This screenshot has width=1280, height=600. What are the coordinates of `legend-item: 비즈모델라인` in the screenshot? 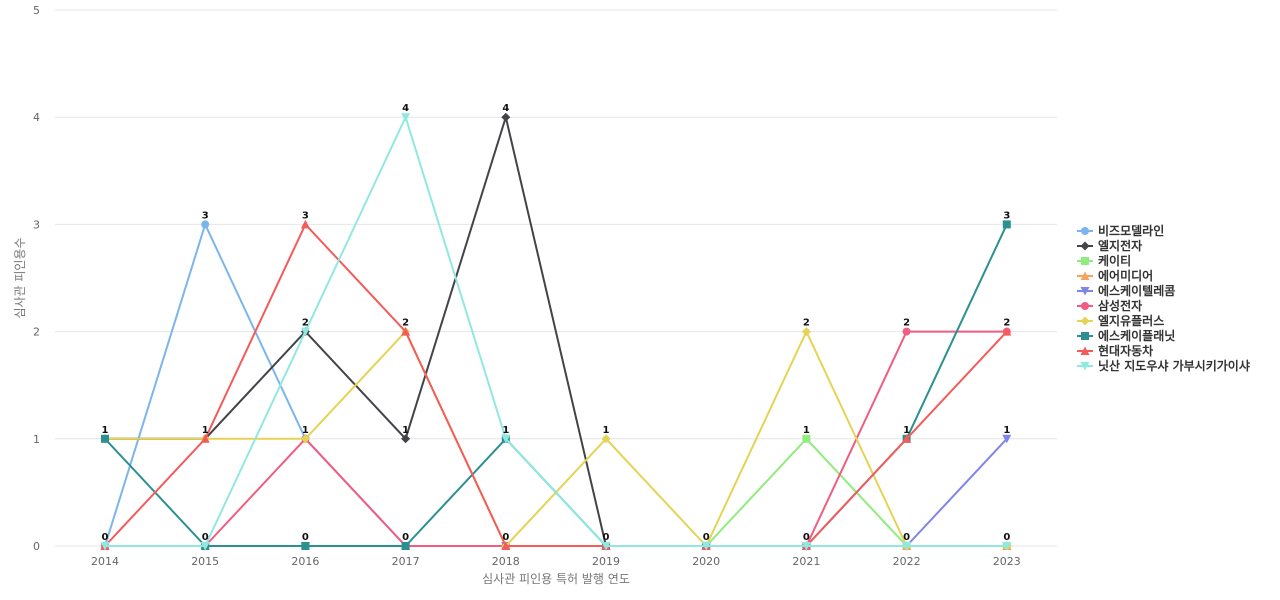 It's located at (1120, 230).